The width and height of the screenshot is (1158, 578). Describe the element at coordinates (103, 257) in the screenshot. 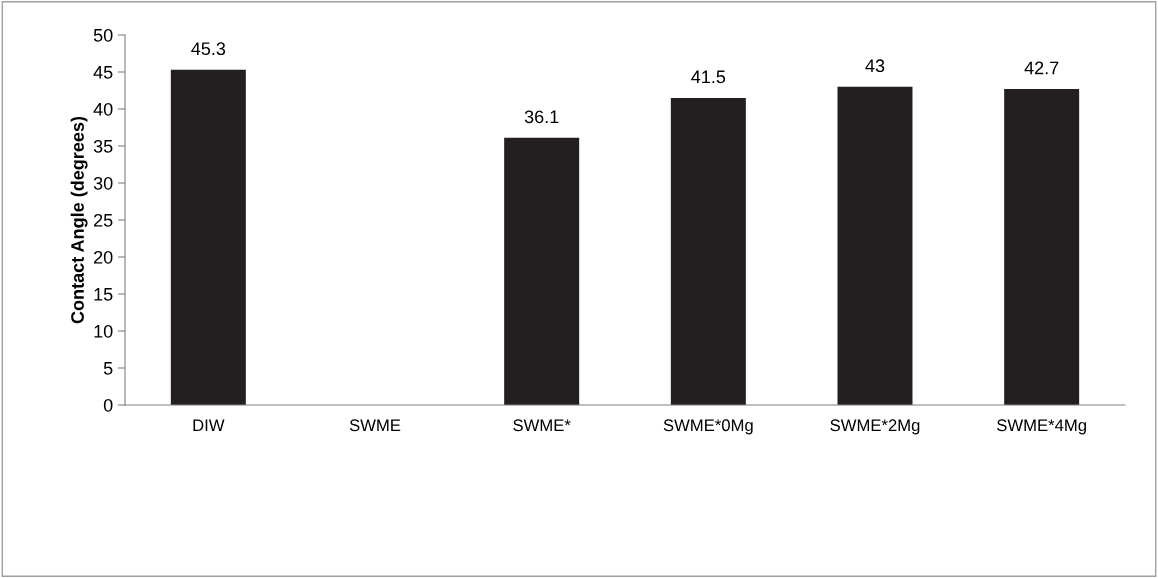

I see `y-tick-label: 20` at that location.